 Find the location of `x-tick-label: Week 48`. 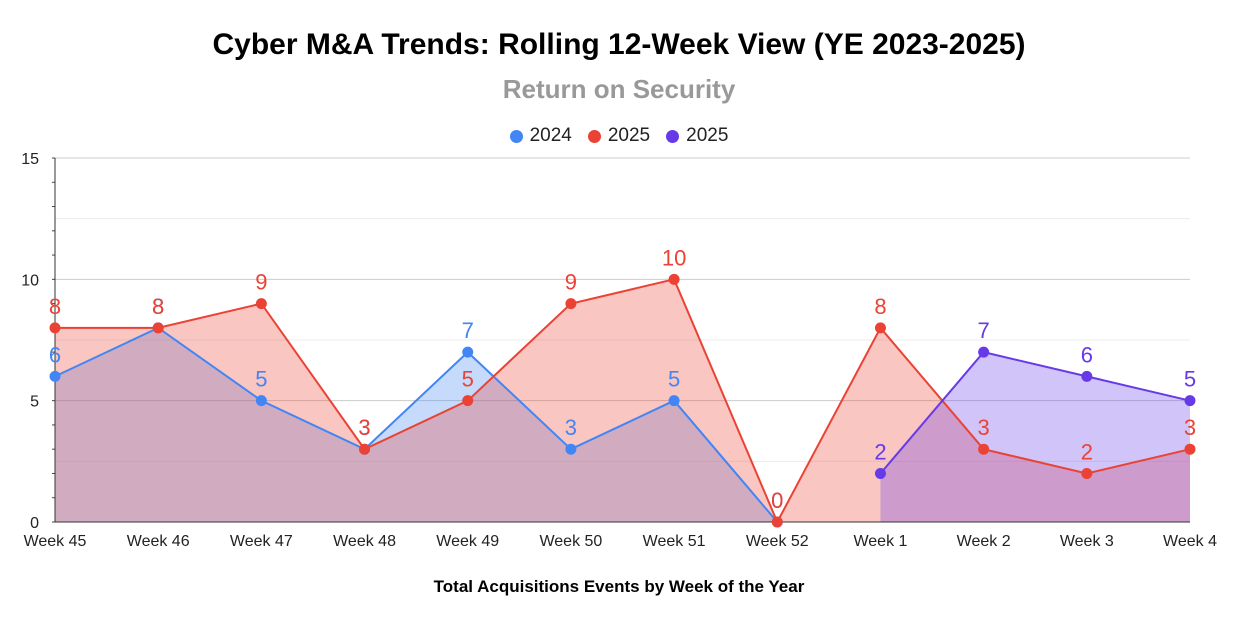

x-tick-label: Week 48 is located at coordinates (364, 541).